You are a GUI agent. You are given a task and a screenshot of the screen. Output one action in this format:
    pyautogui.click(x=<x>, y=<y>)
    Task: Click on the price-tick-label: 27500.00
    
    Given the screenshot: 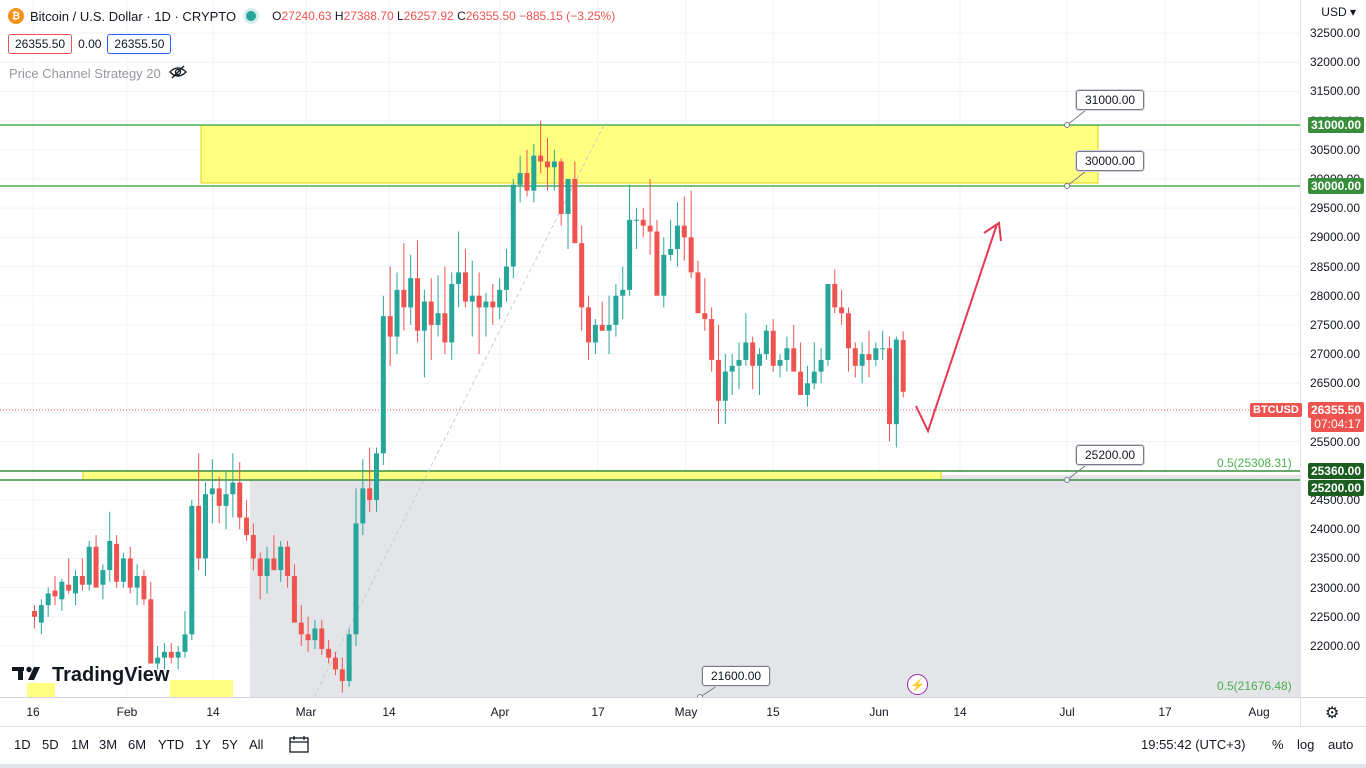 What is the action you would take?
    pyautogui.click(x=1334, y=324)
    